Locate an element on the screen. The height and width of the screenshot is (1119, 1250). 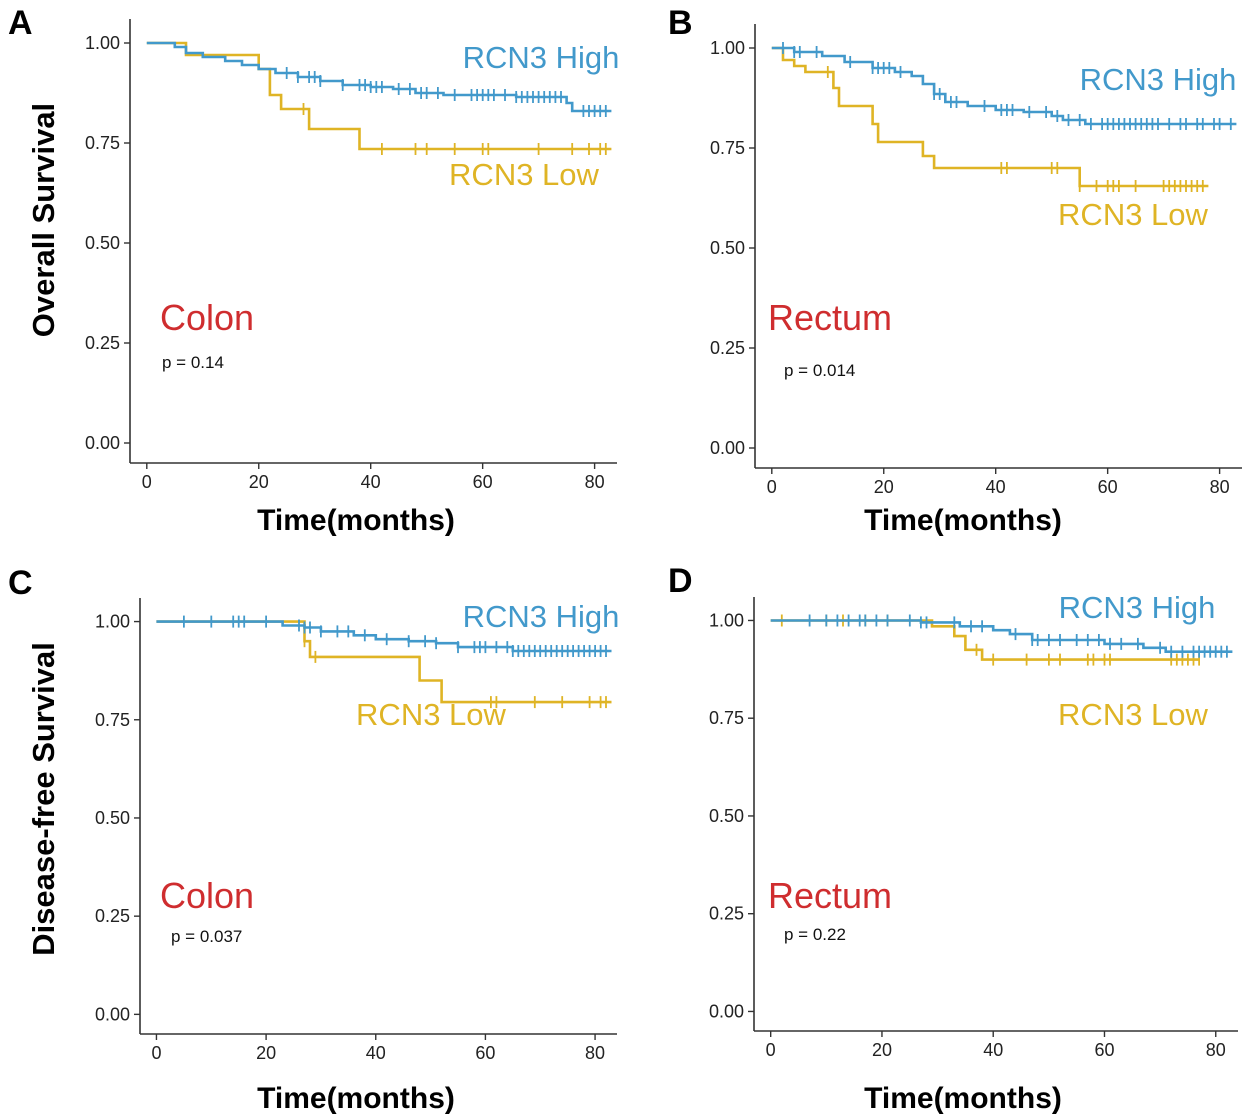
panel-letter-c: C is located at coordinates (20, 583).